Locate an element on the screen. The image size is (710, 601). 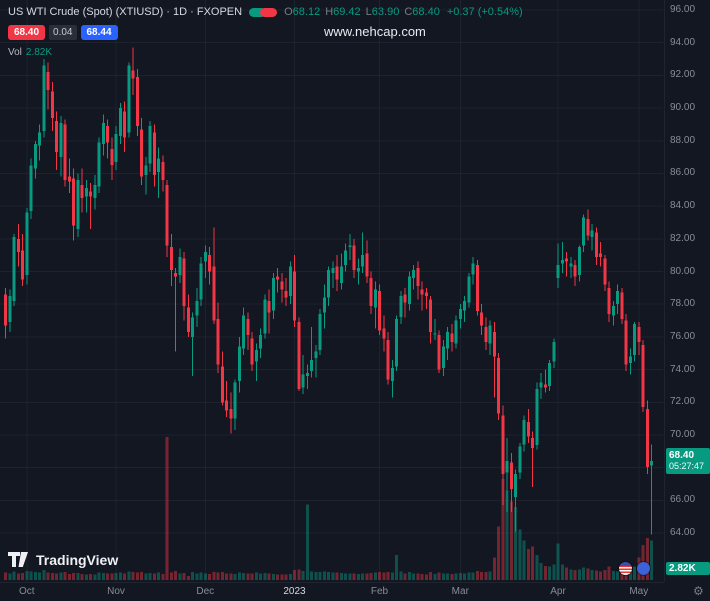
tradingview-logo-text: TradingView is located at coordinates (77, 559).